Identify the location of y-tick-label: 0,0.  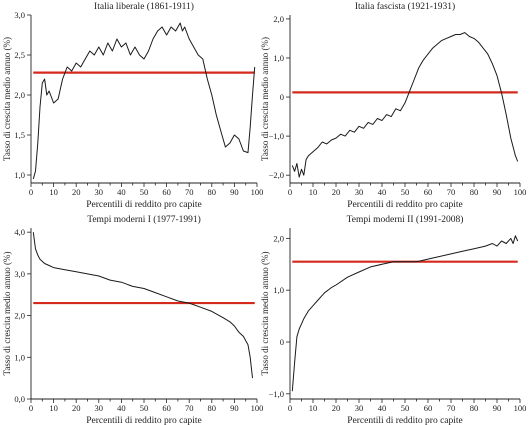
(19, 399).